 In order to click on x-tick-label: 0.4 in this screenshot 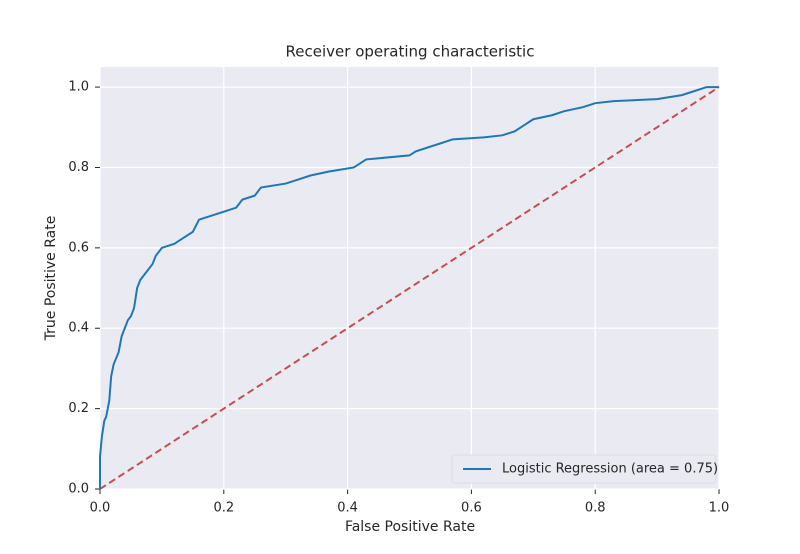, I will do `click(347, 508)`.